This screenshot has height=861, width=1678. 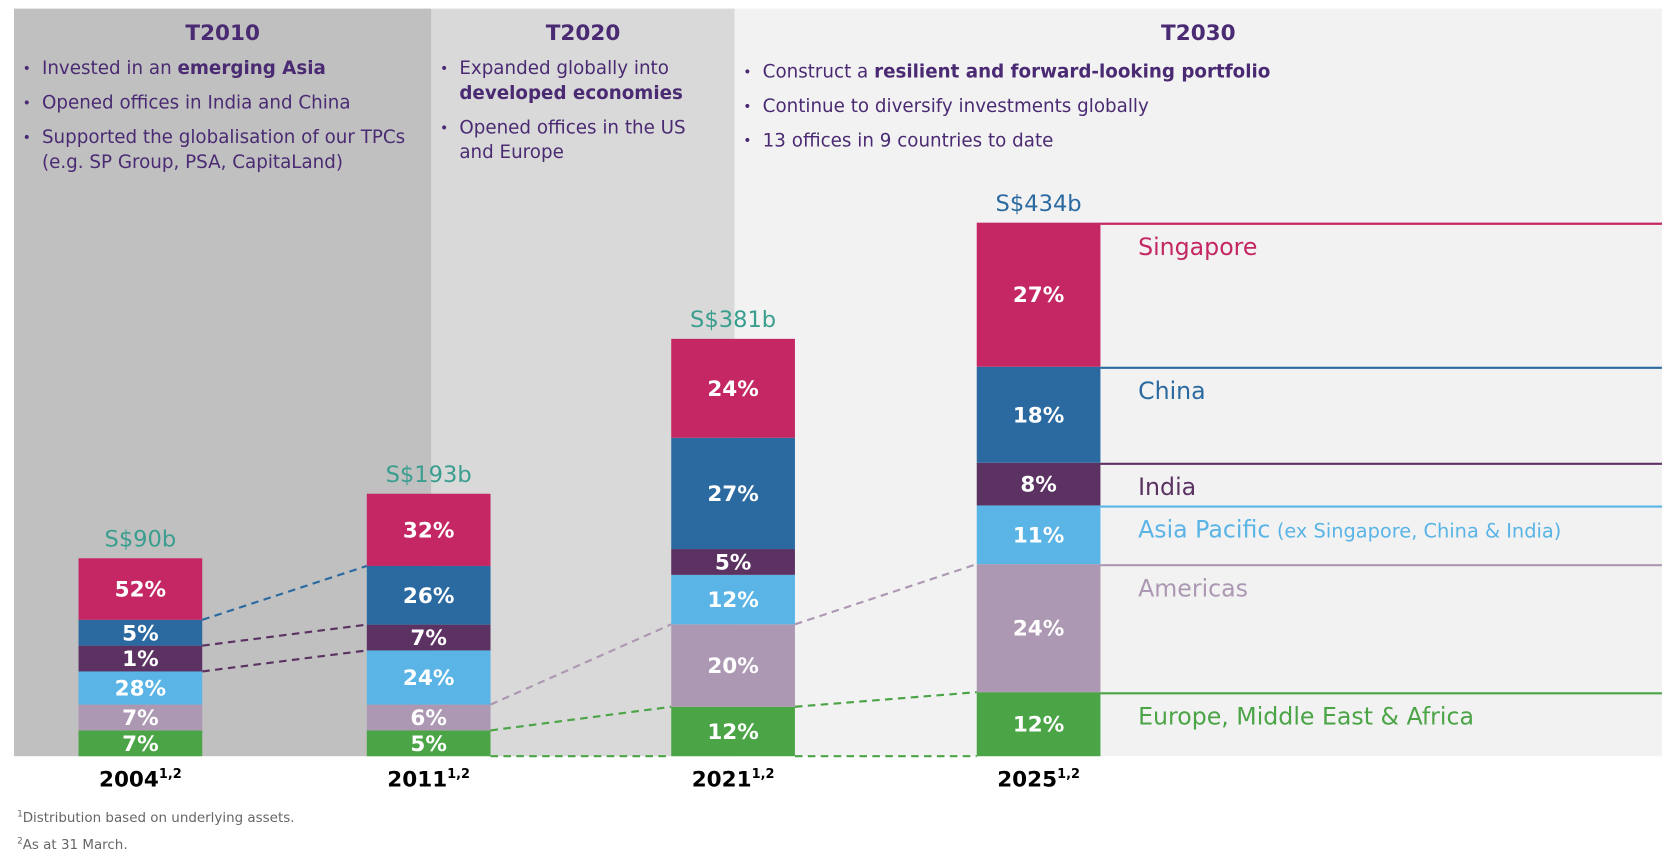 What do you see at coordinates (222, 32) in the screenshot?
I see `panel-title: T2010` at bounding box center [222, 32].